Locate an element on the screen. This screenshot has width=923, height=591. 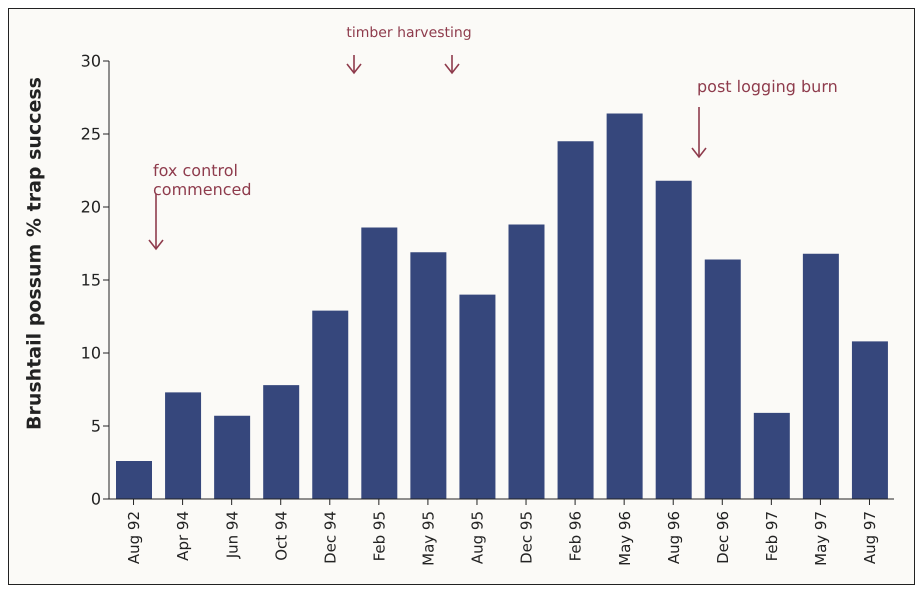
x-tick-label: Apr 94 is located at coordinates (183, 536).